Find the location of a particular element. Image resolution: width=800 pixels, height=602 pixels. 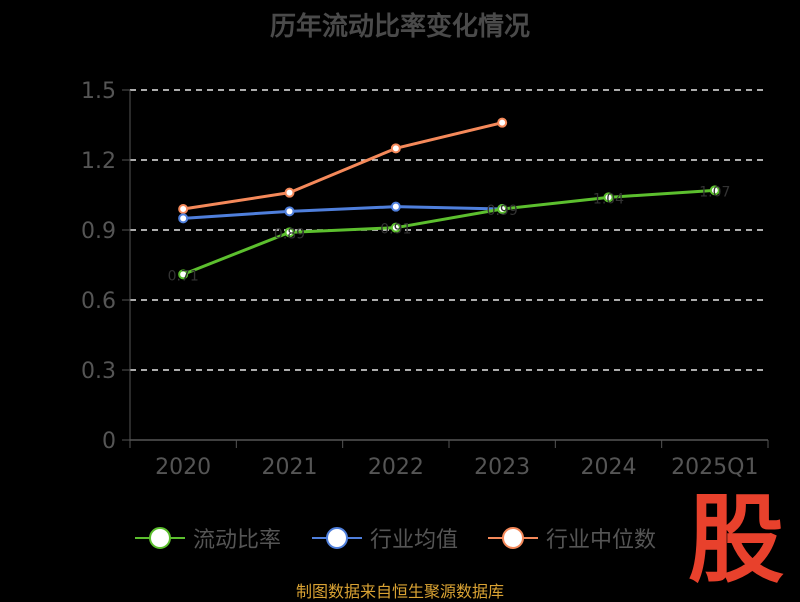

brand-logo: 股 is located at coordinates (736, 540).